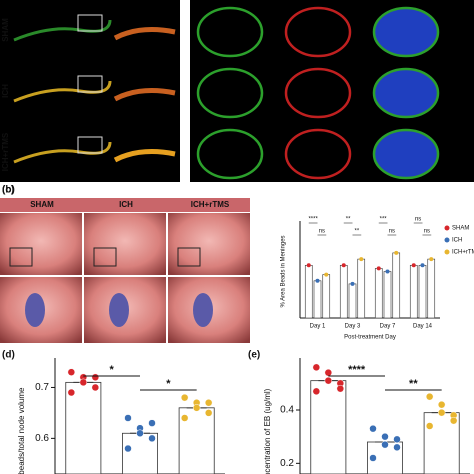 This screenshot has height=474, width=474. I want to click on legend-label: ICH, so click(457, 241).